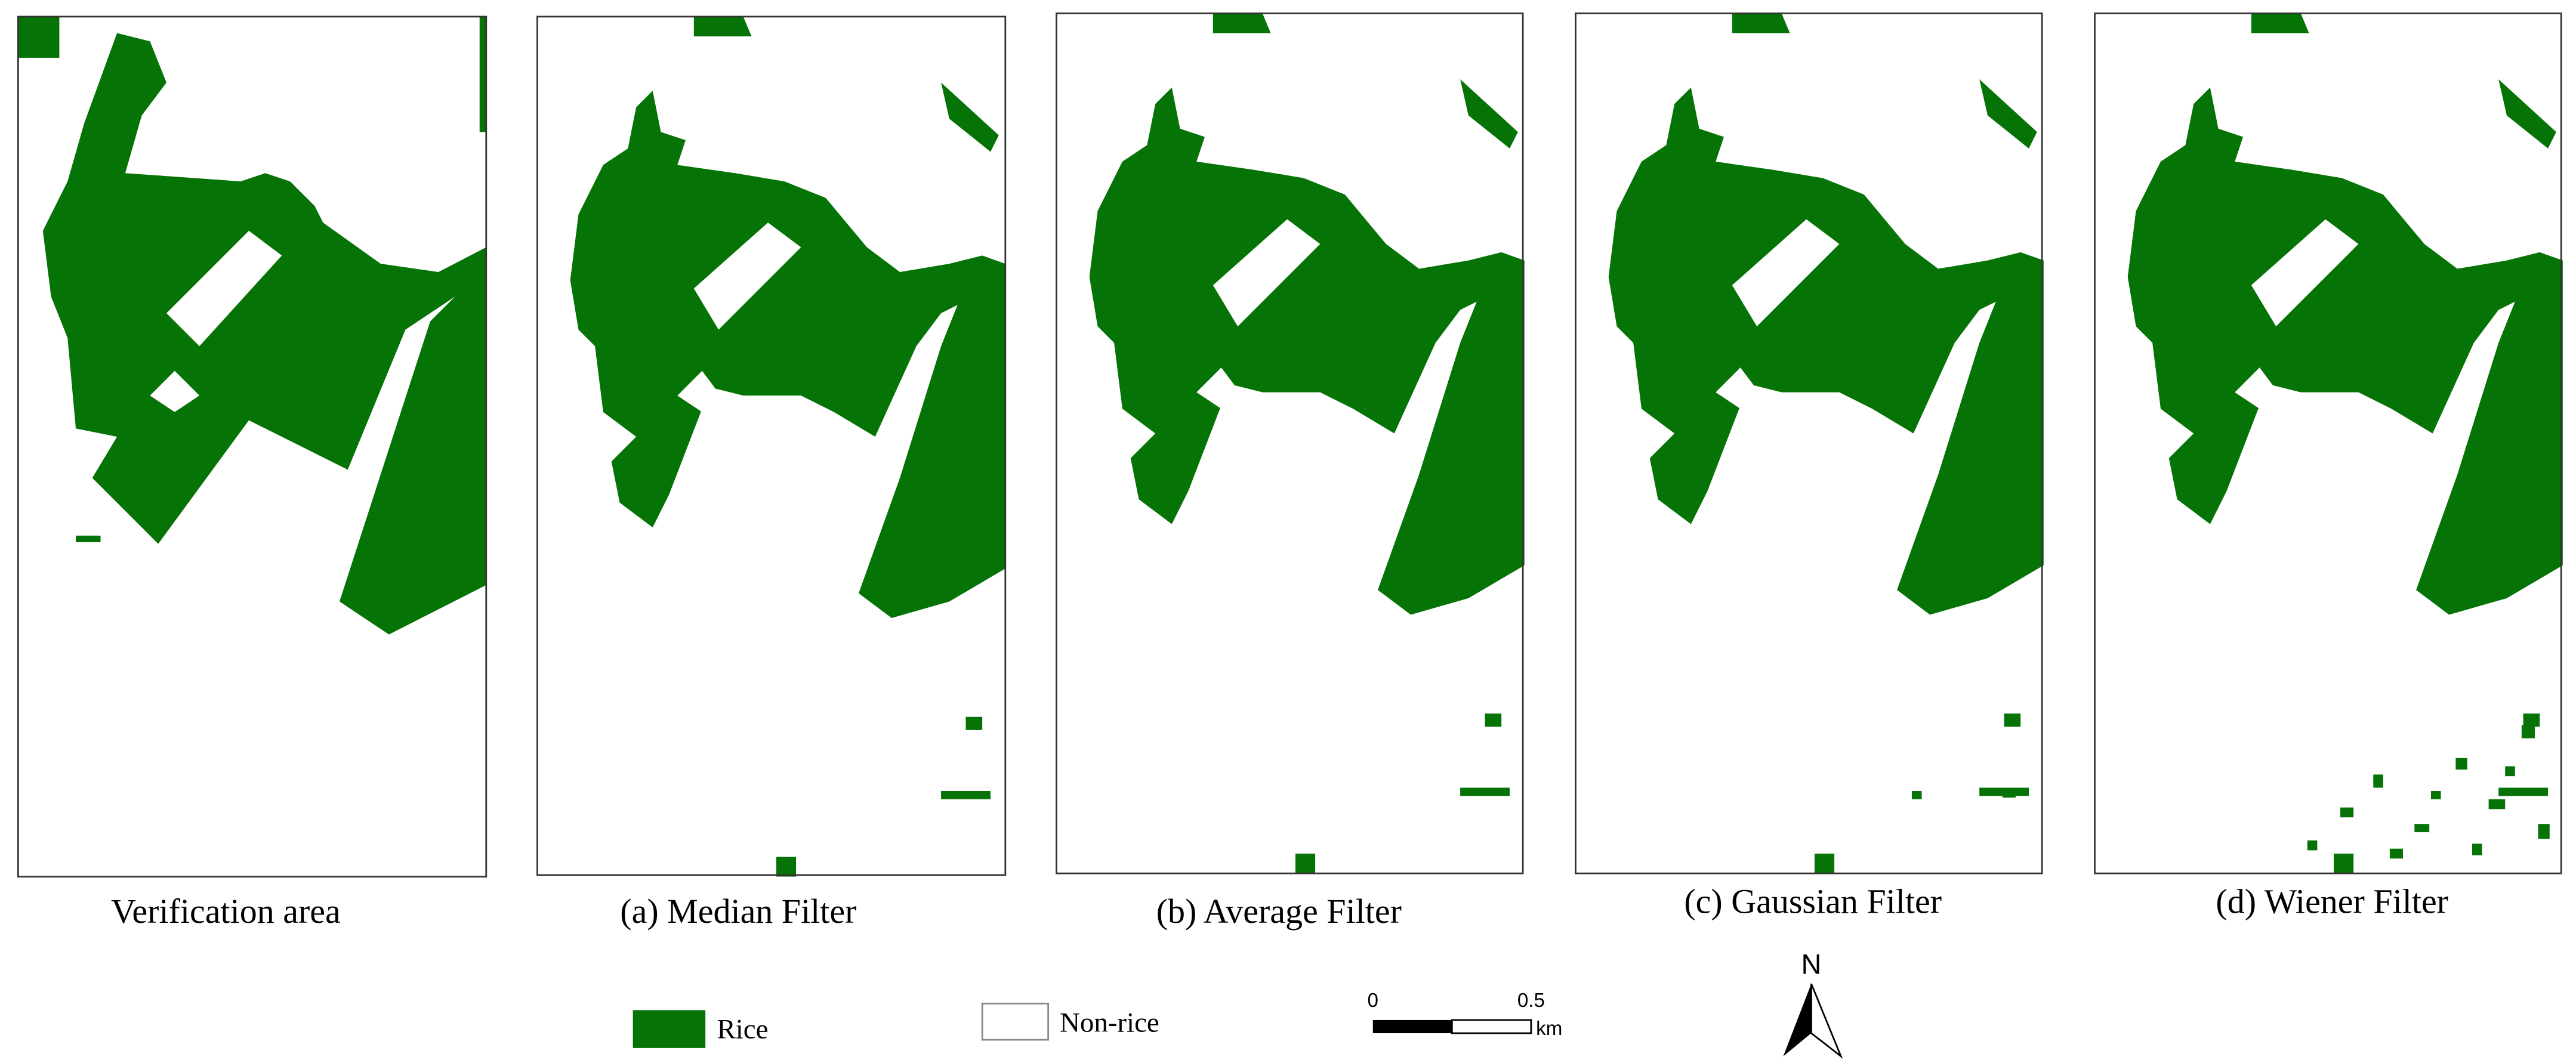 Image resolution: width=2576 pixels, height=1063 pixels. Describe the element at coordinates (743, 1029) in the screenshot. I see `legend-label: Rice` at that location.